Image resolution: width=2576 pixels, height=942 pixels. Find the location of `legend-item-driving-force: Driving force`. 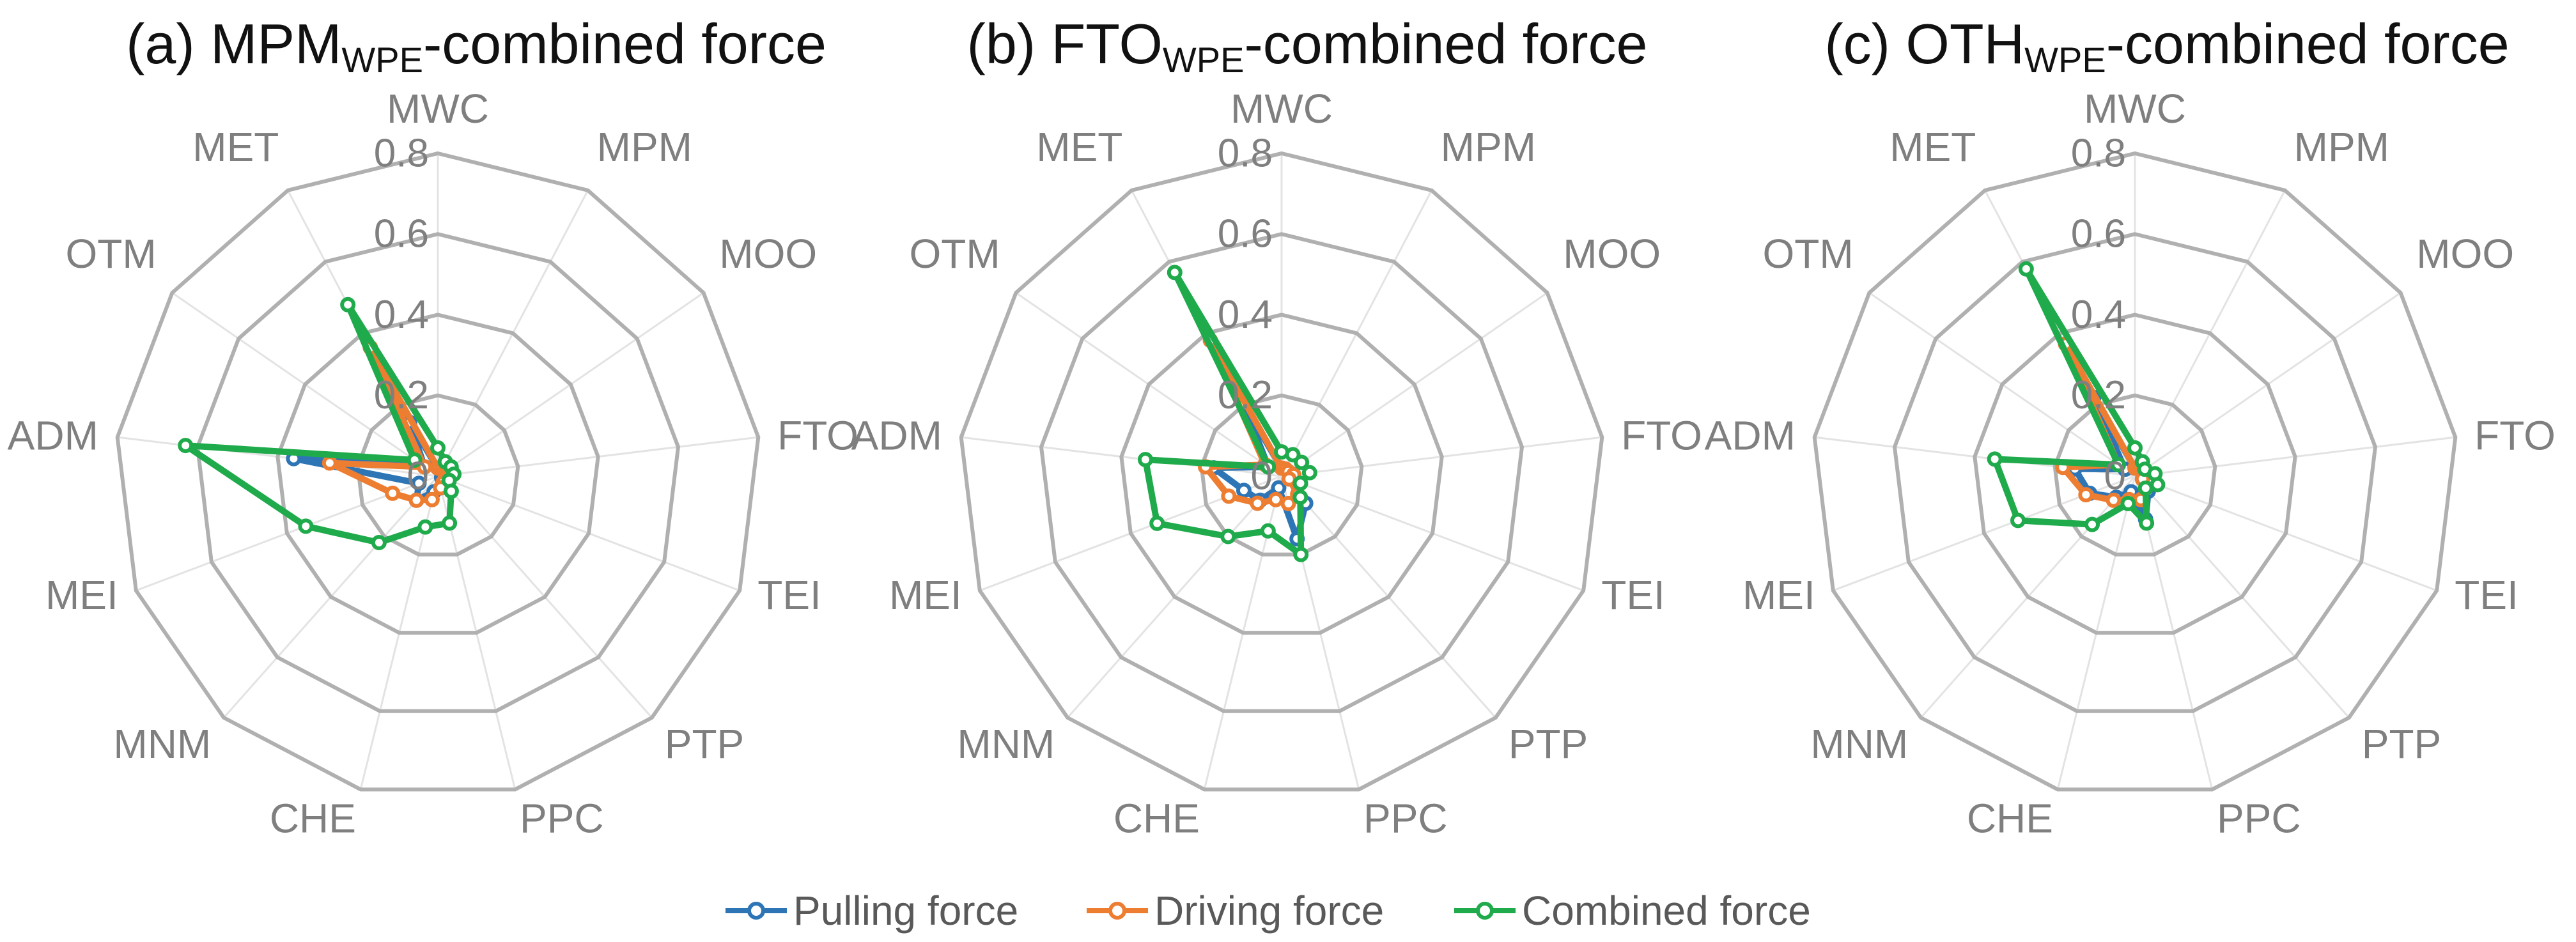

legend-item-driving-force: Driving force is located at coordinates (1235, 910).